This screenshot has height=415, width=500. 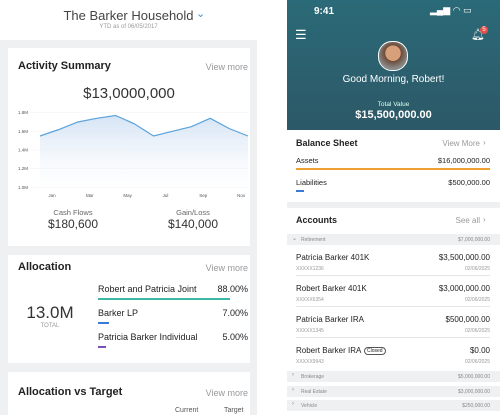 I want to click on balance-link: View More, so click(x=461, y=143).